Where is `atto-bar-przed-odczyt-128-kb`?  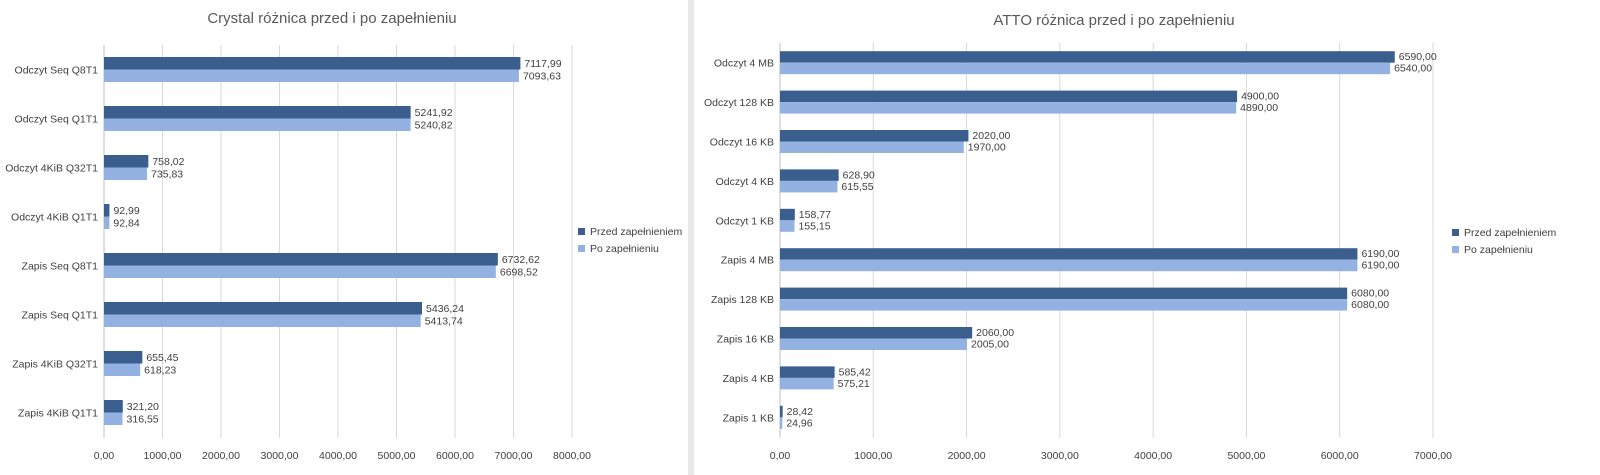 atto-bar-przed-odczyt-128-kb is located at coordinates (1009, 96).